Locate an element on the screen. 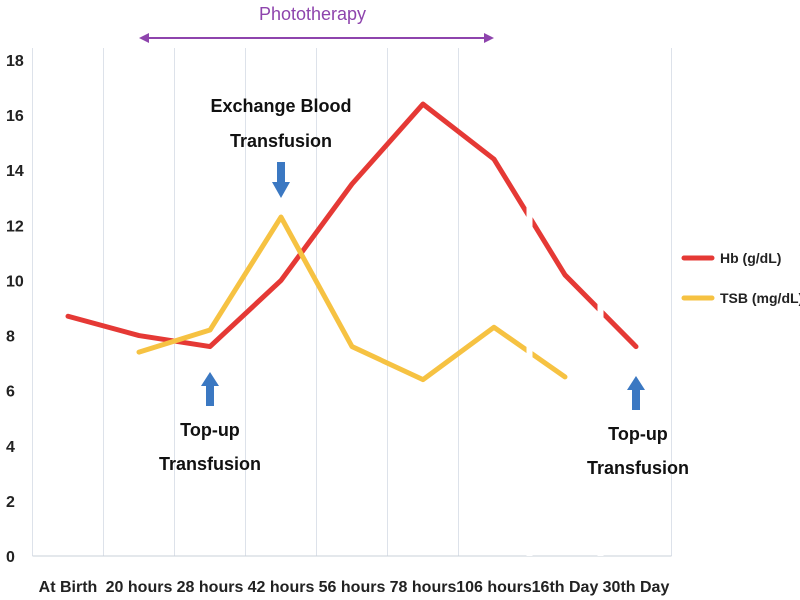  y-tick-label: 12 is located at coordinates (15, 226).